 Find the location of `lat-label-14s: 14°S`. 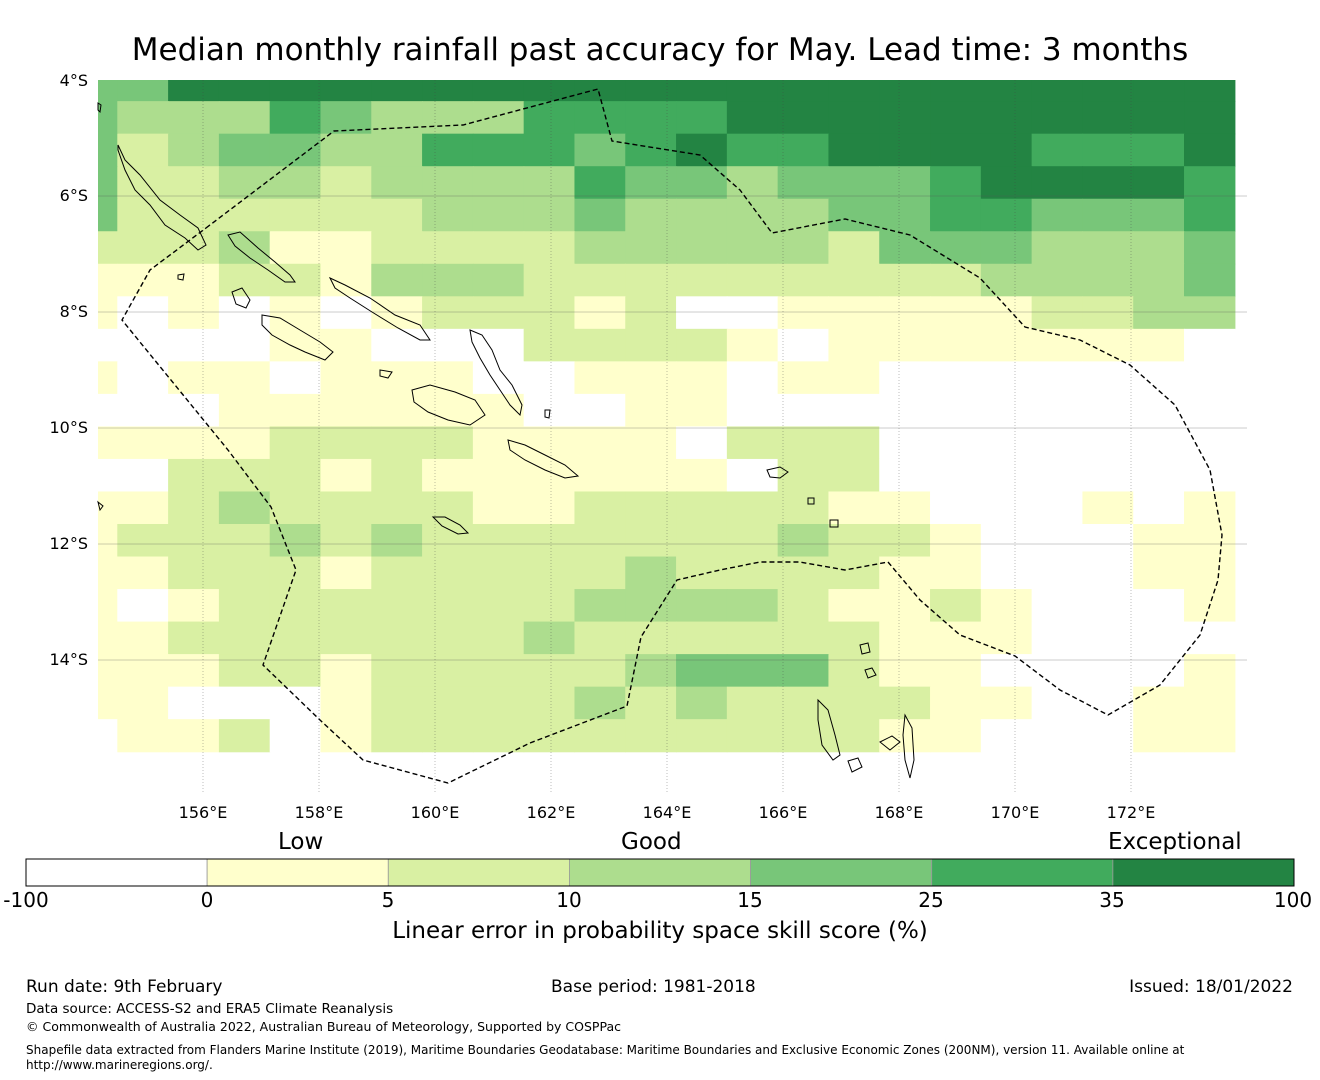

lat-label-14s: 14°S is located at coordinates (68, 659).